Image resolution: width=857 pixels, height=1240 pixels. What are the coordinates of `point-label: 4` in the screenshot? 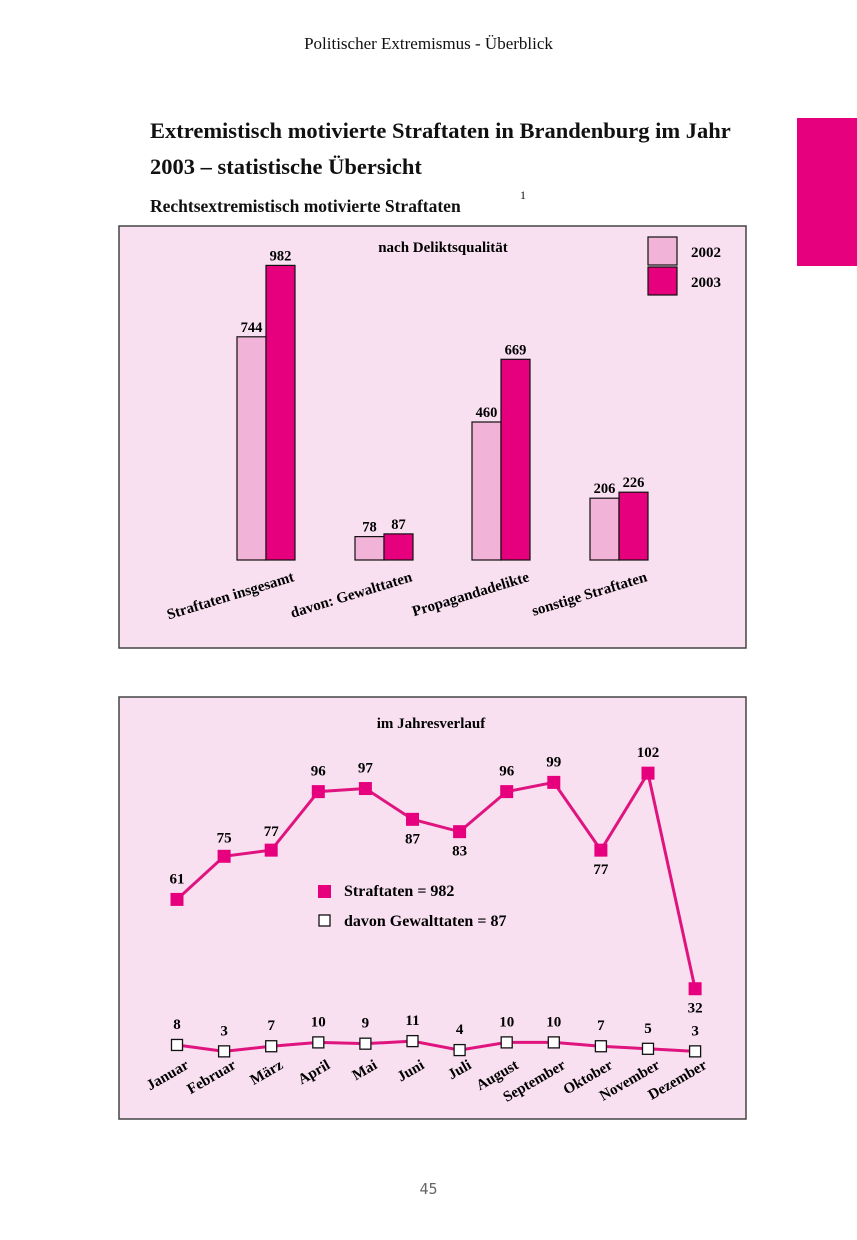 It's located at (460, 1030).